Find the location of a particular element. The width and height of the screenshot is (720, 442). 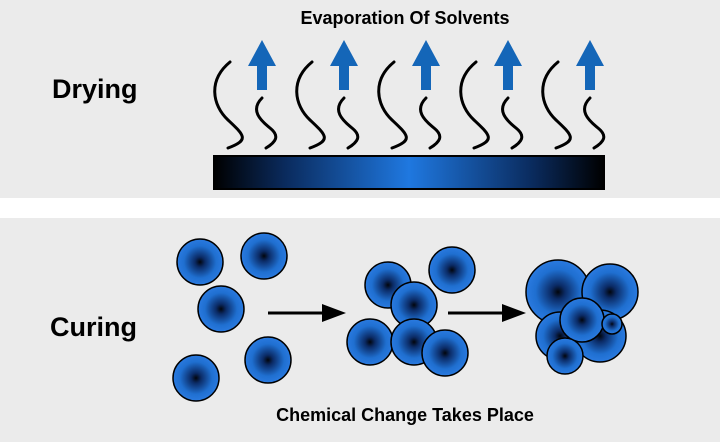

curing-label: Curing is located at coordinates (93, 327).